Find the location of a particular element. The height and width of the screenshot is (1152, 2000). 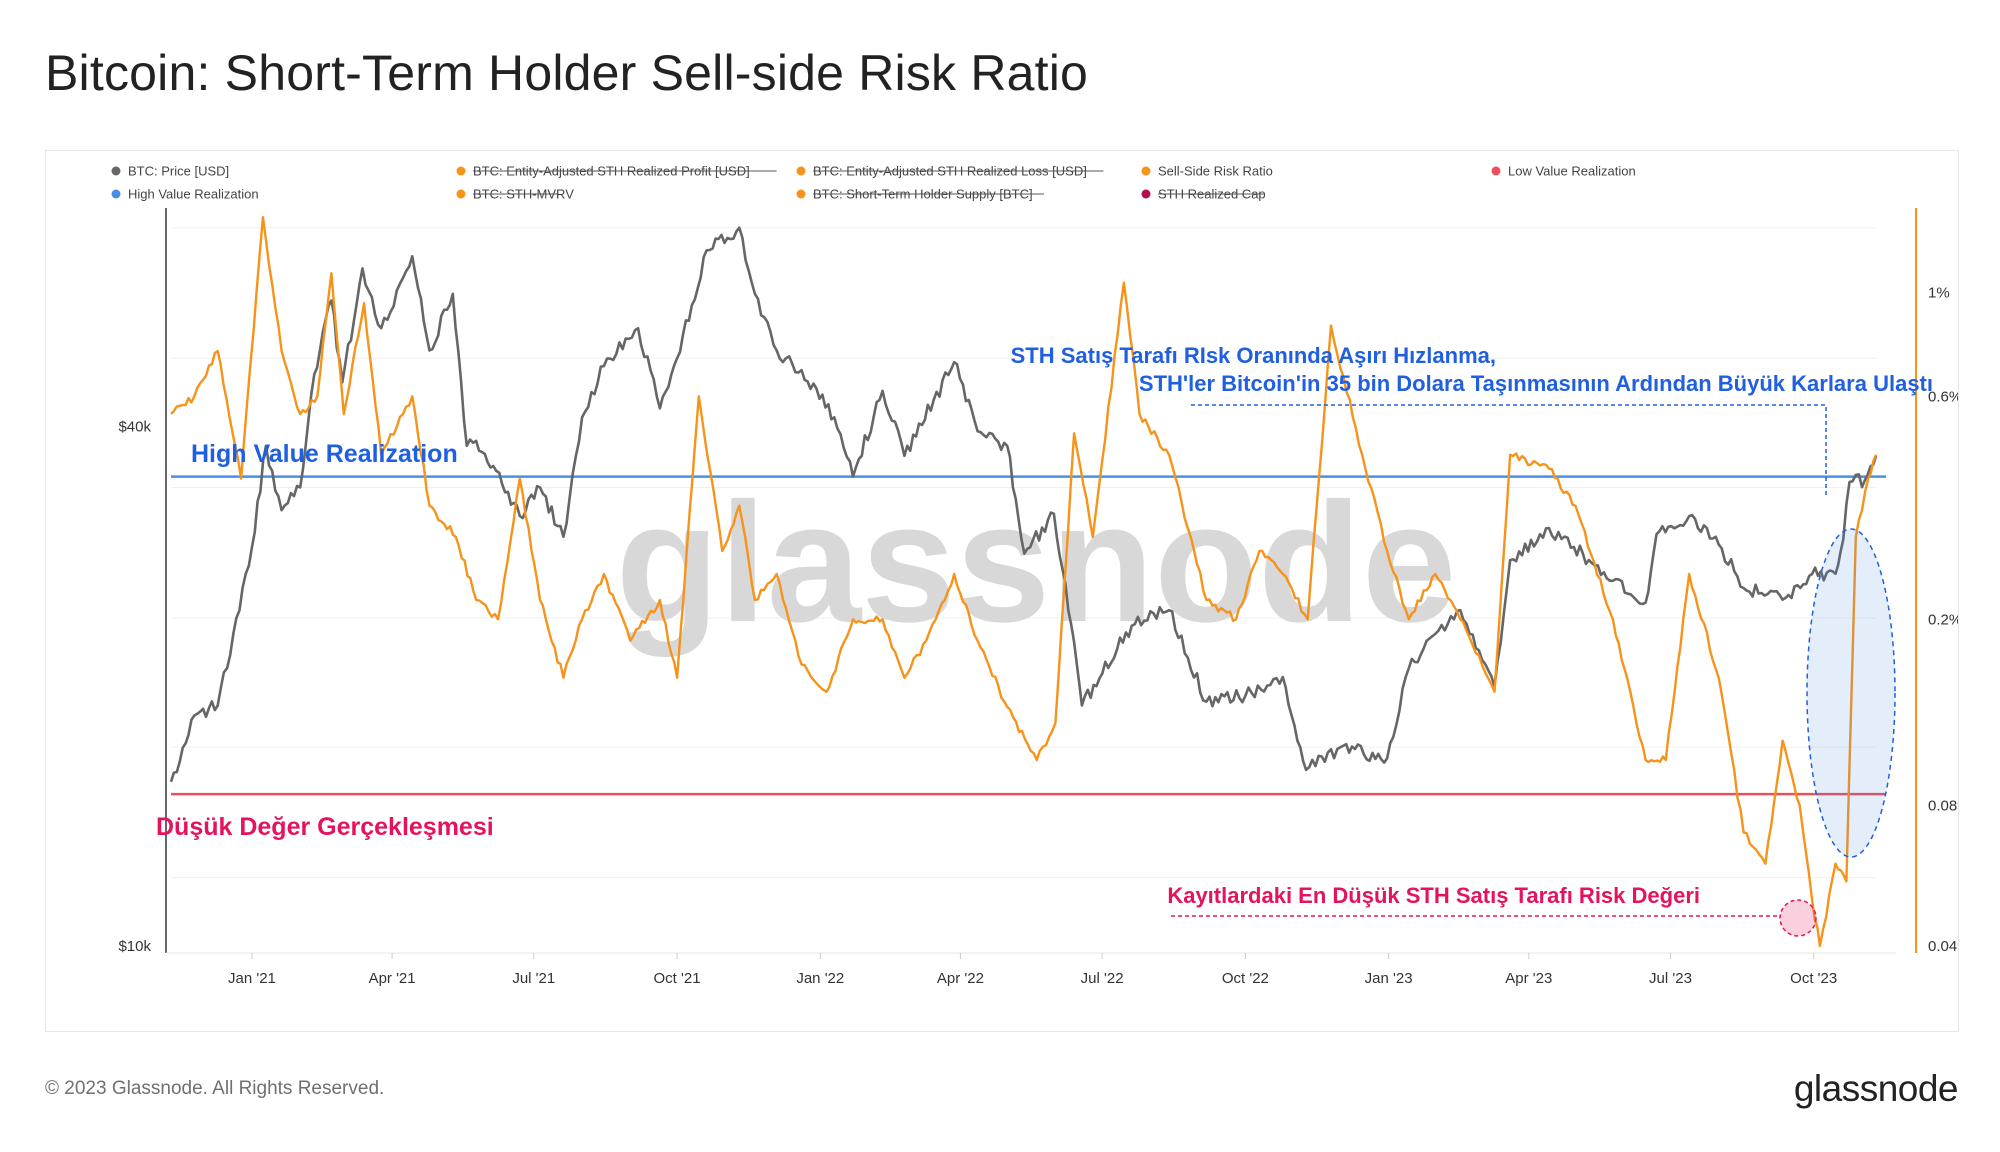

x-tick-11: Oct '23 is located at coordinates (1813, 978).